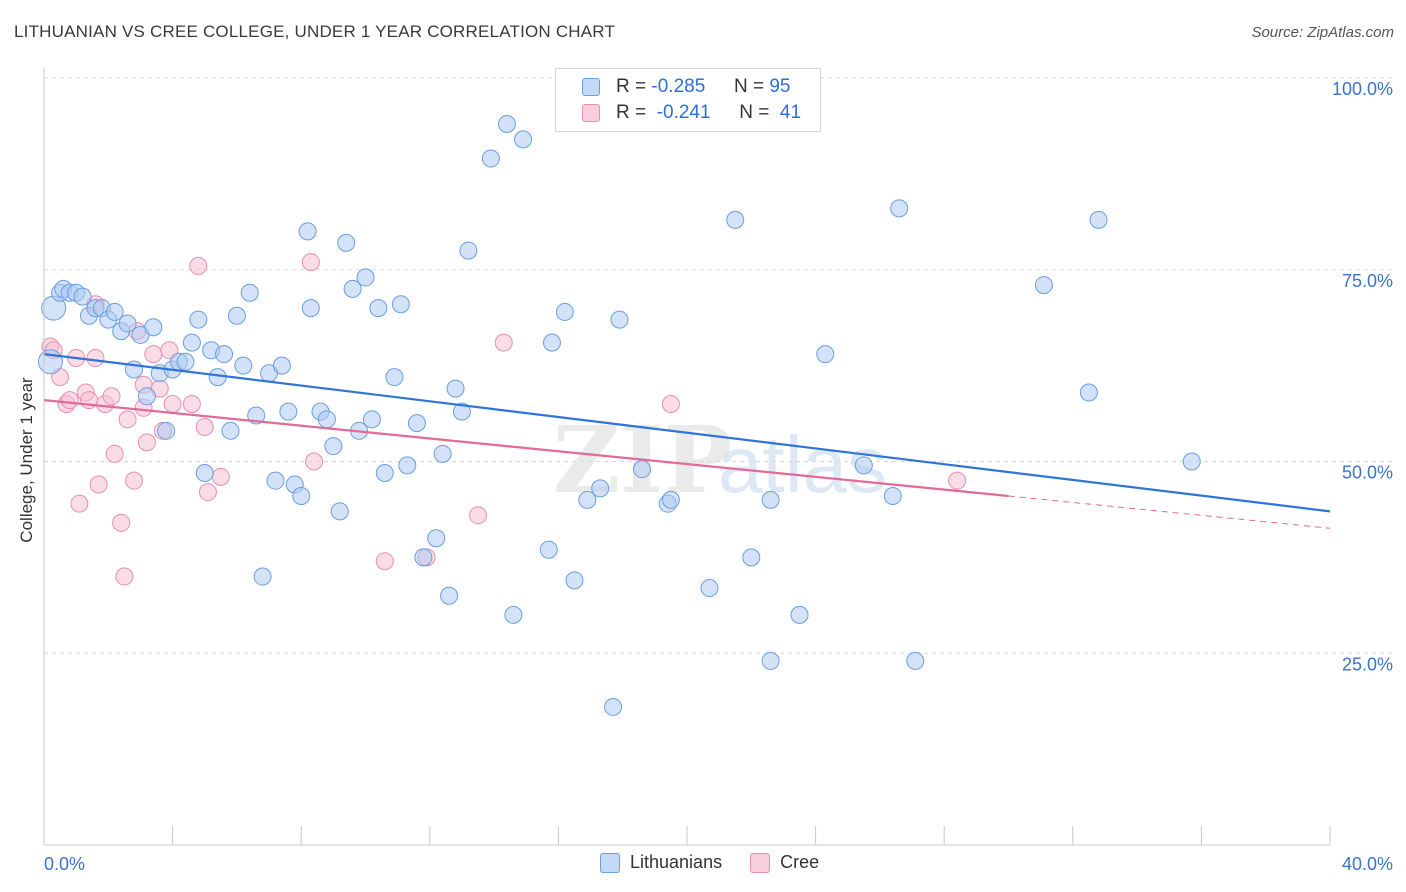 The height and width of the screenshot is (892, 1406). I want to click on legend-label-cree: Cree, so click(800, 862).